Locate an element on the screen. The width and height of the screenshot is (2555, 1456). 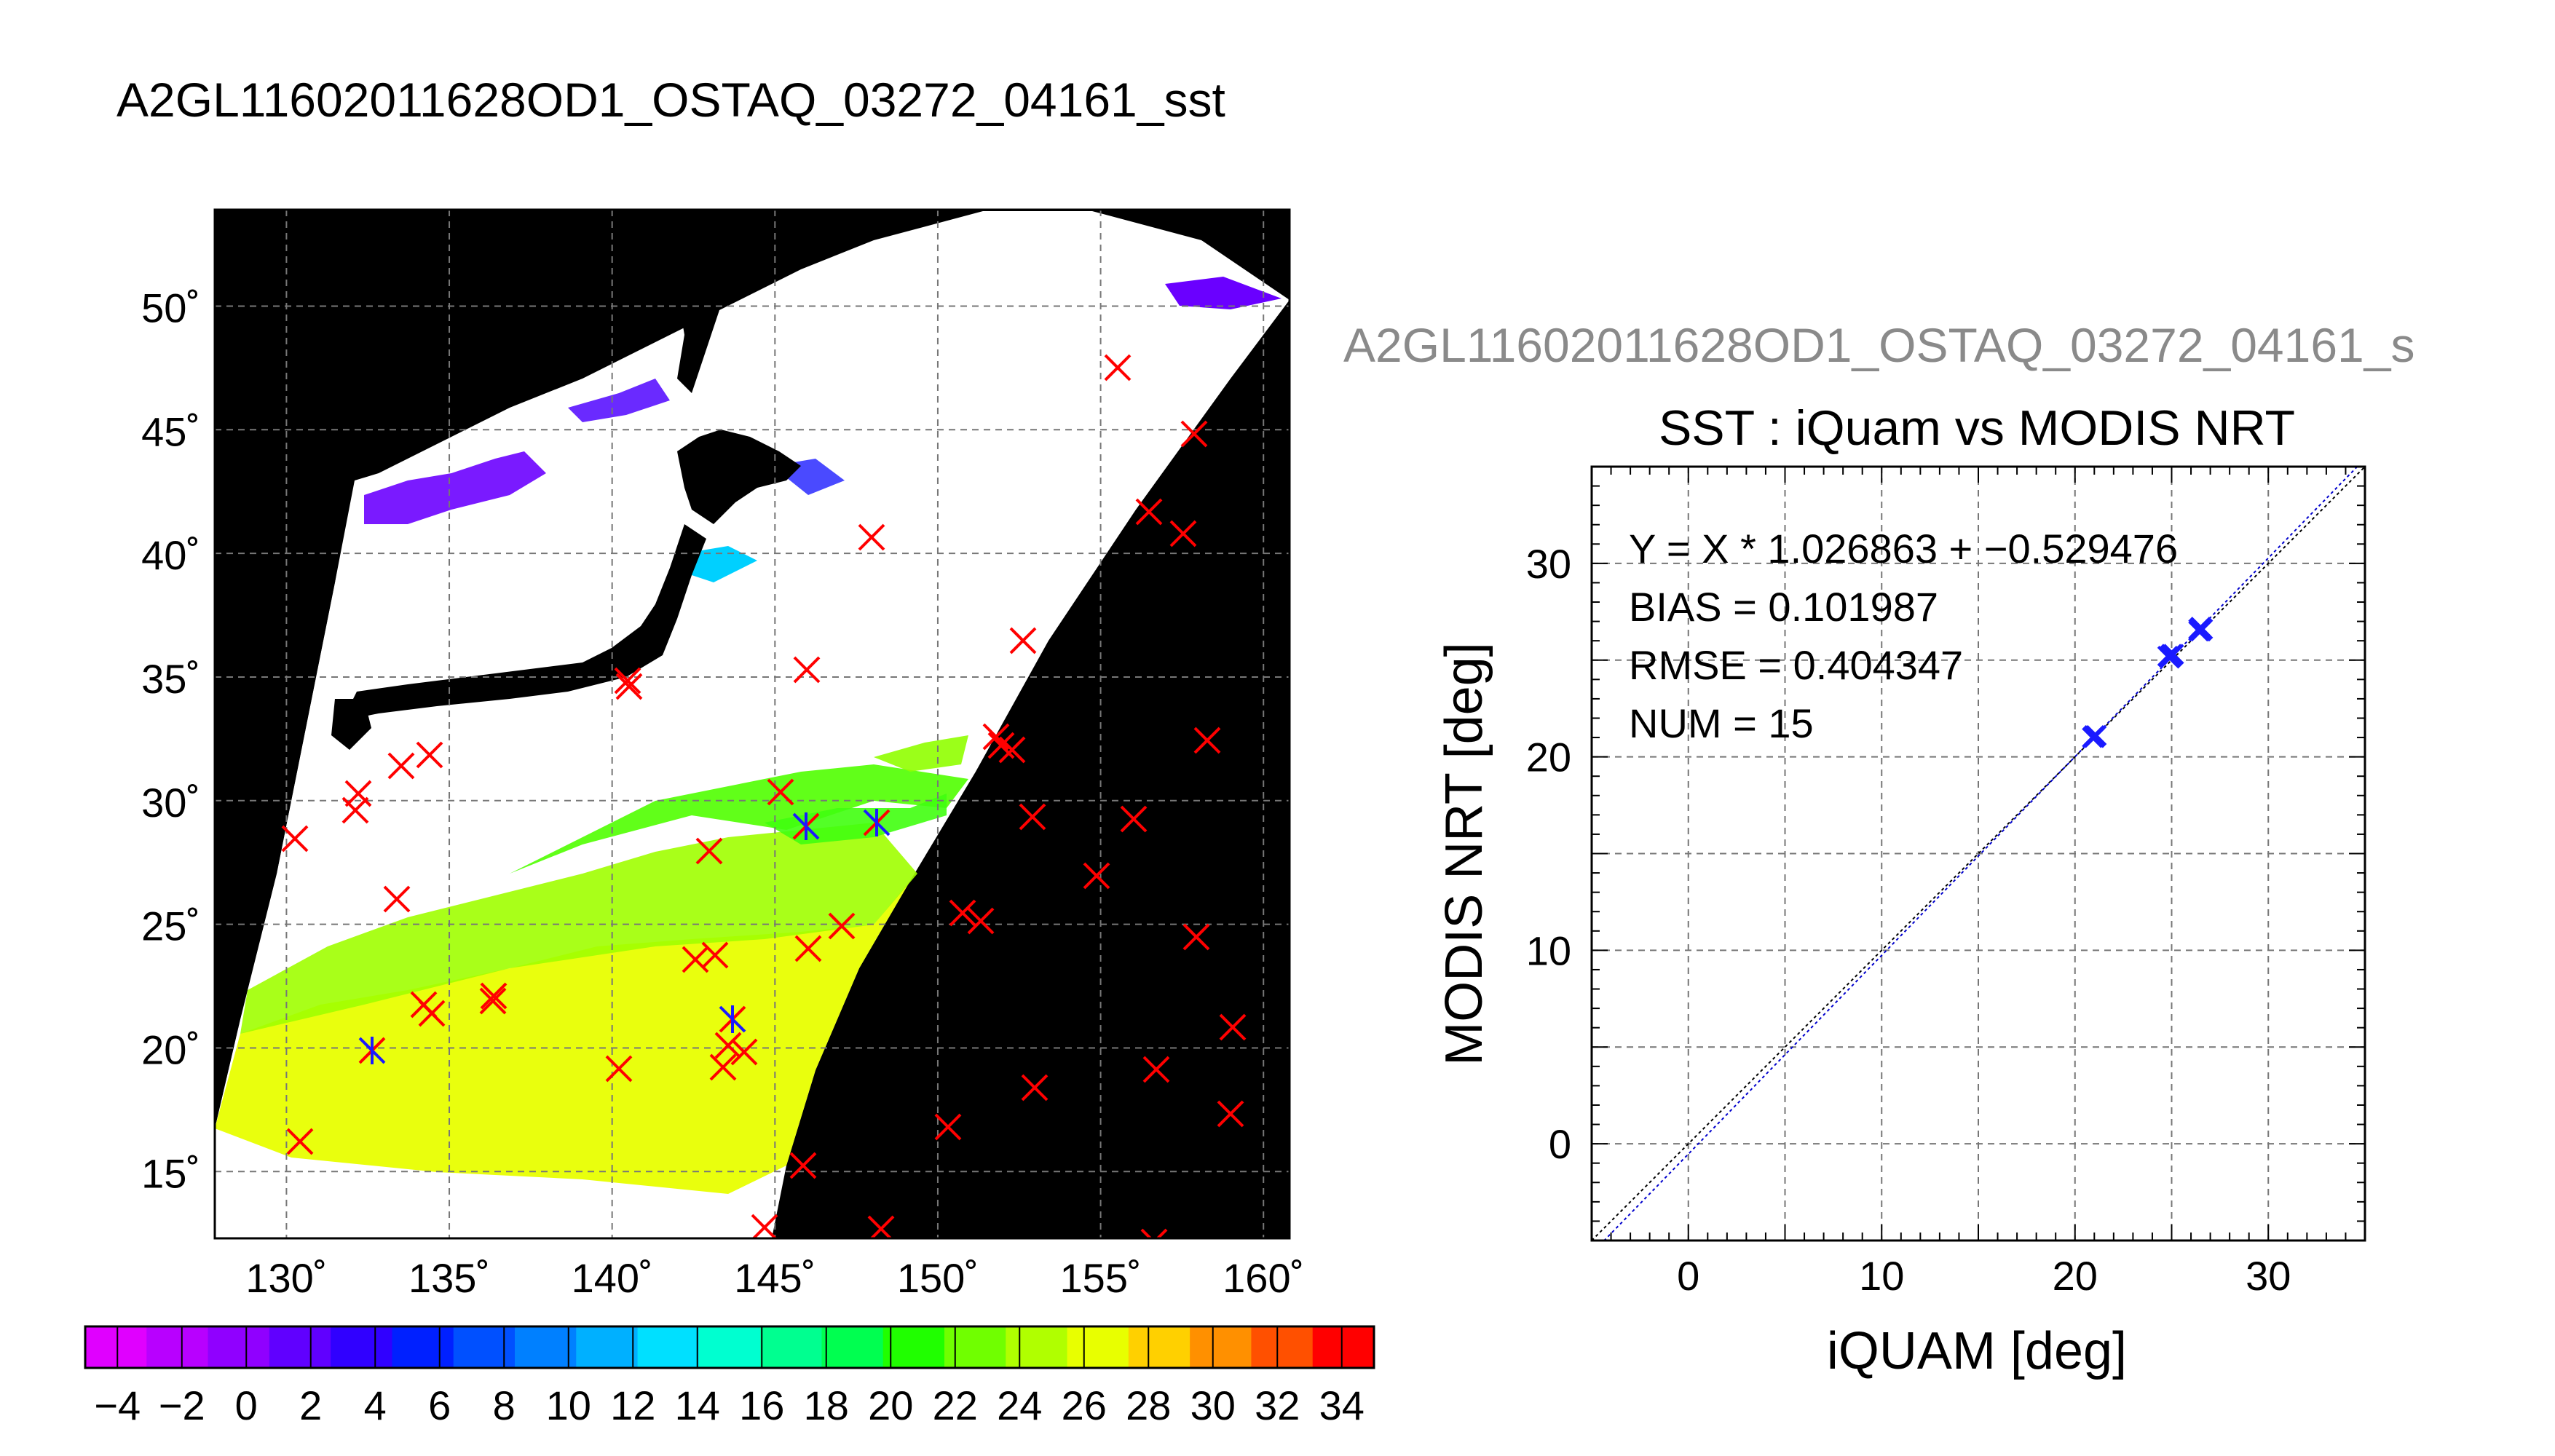
colorbar-label: 24 is located at coordinates (1019, 1405).